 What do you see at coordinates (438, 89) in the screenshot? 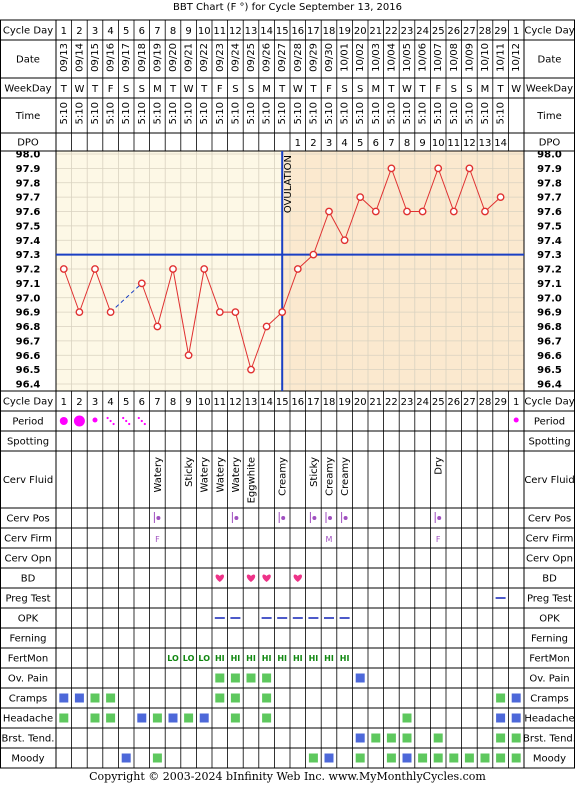
I see `weekday-letter: F` at bounding box center [438, 89].